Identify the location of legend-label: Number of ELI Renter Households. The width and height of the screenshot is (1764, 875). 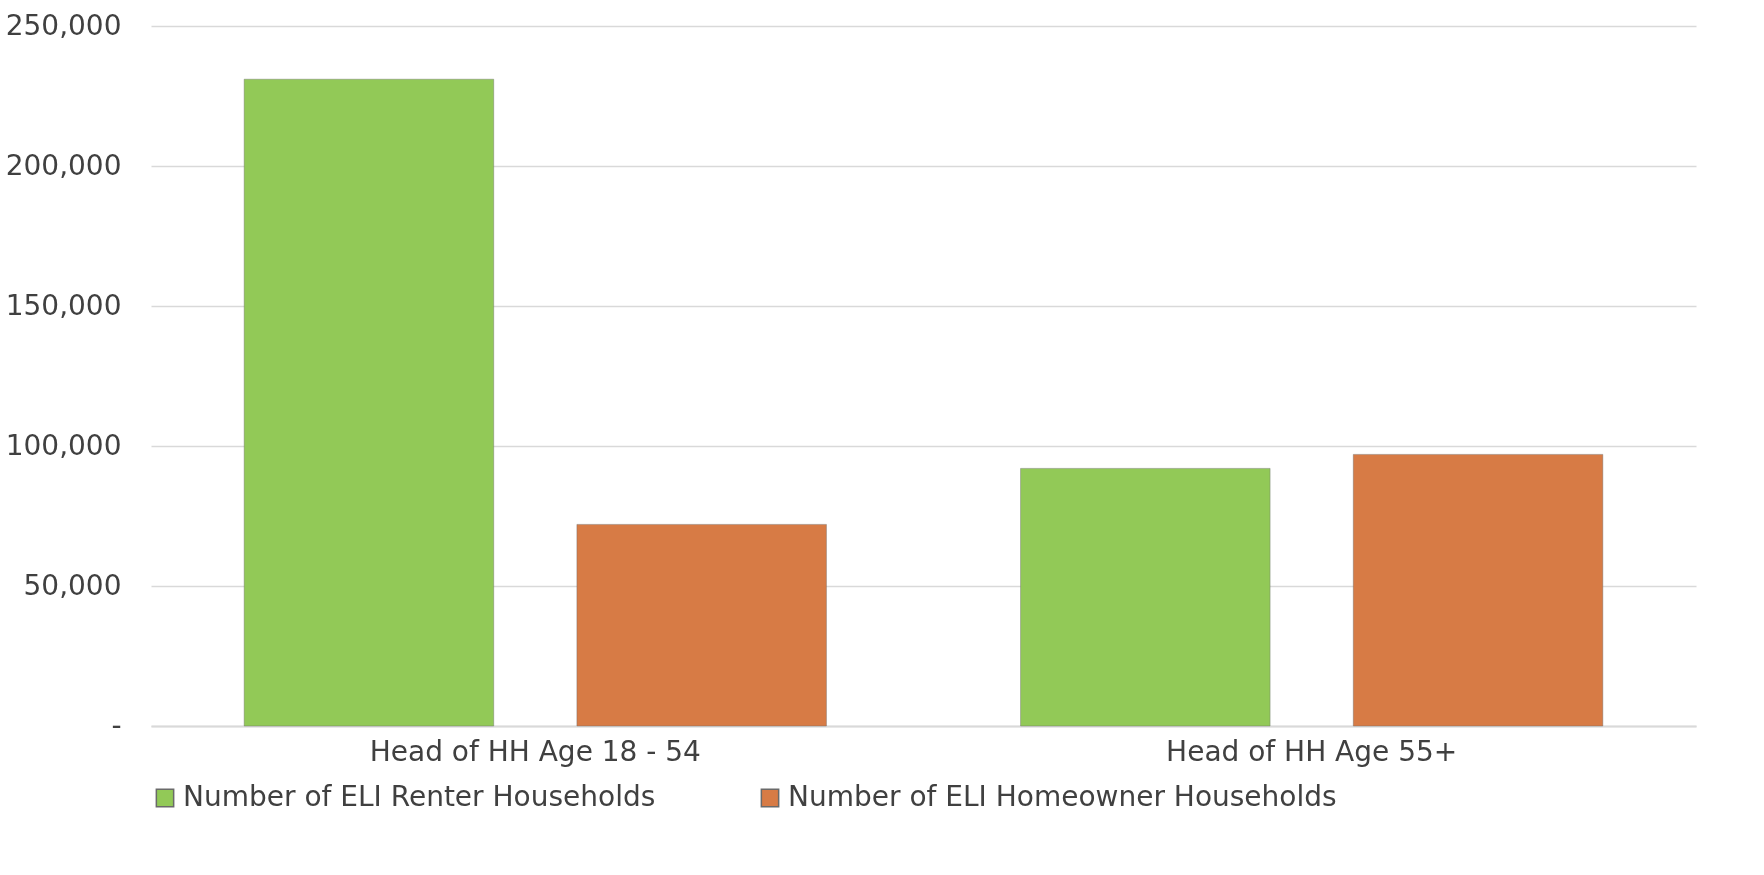
(419, 796).